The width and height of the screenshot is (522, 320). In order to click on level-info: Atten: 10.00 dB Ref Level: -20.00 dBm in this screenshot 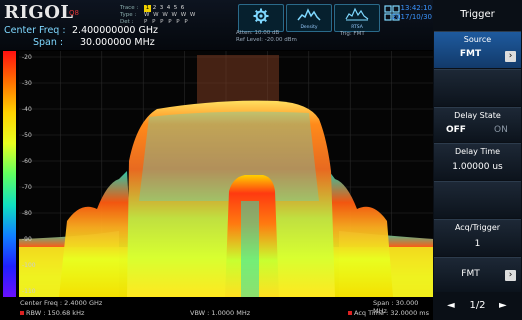, I will do `click(266, 37)`.